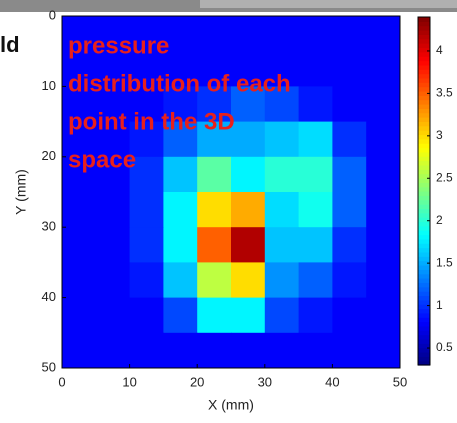 This screenshot has width=457, height=423. Describe the element at coordinates (328, 4) in the screenshot. I see `photo-strip-light` at that location.